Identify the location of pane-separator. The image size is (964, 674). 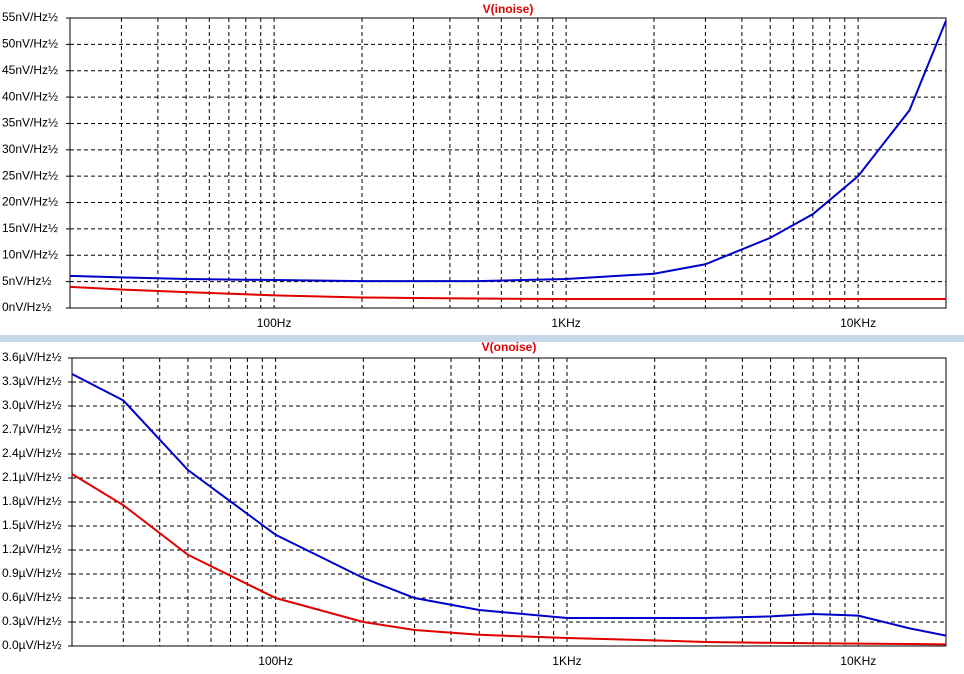
(482, 338).